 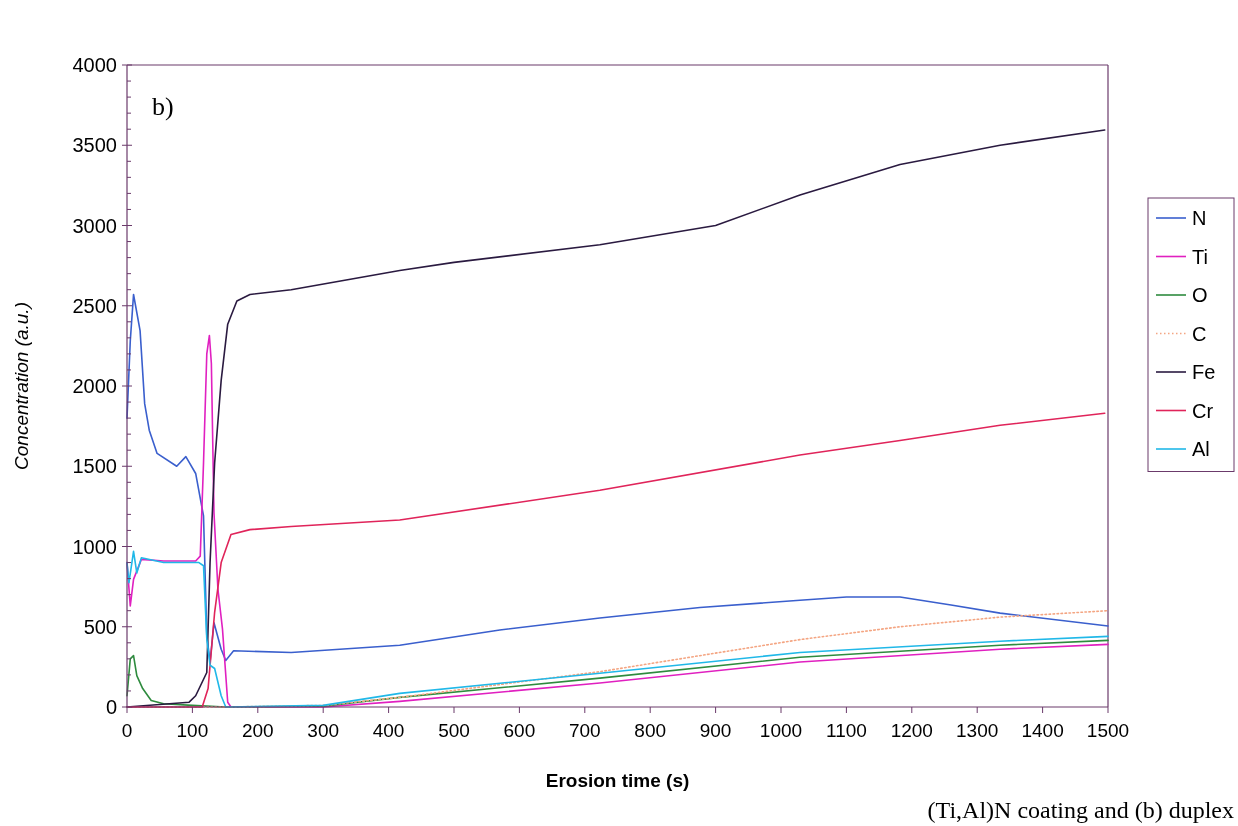 I want to click on legend-label: Fe, so click(x=1204, y=372).